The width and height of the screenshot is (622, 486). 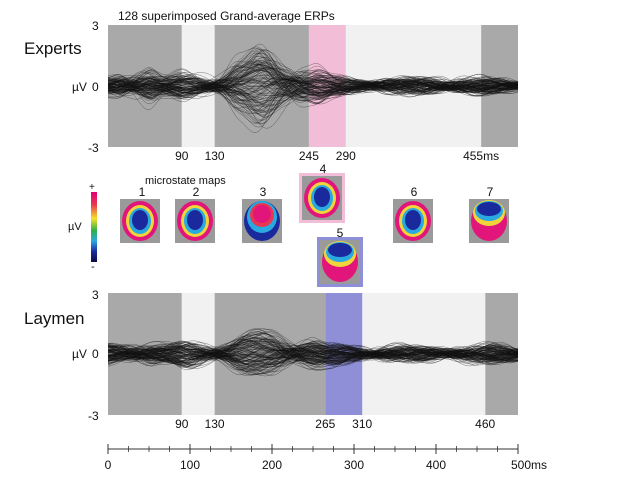 I want to click on experts-erp-traces, so click(x=313, y=88).